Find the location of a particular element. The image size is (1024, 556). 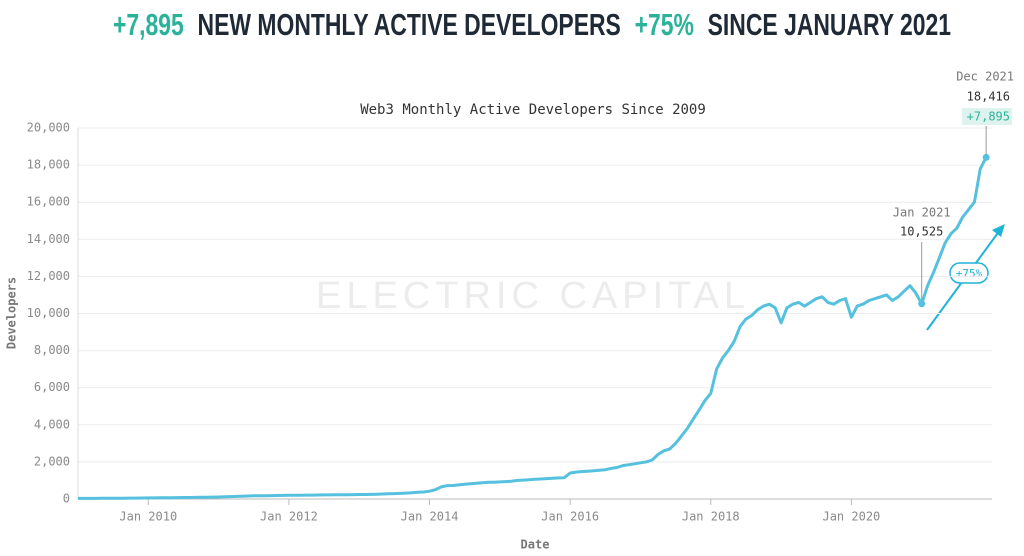

growth-badge is located at coordinates (969, 273).